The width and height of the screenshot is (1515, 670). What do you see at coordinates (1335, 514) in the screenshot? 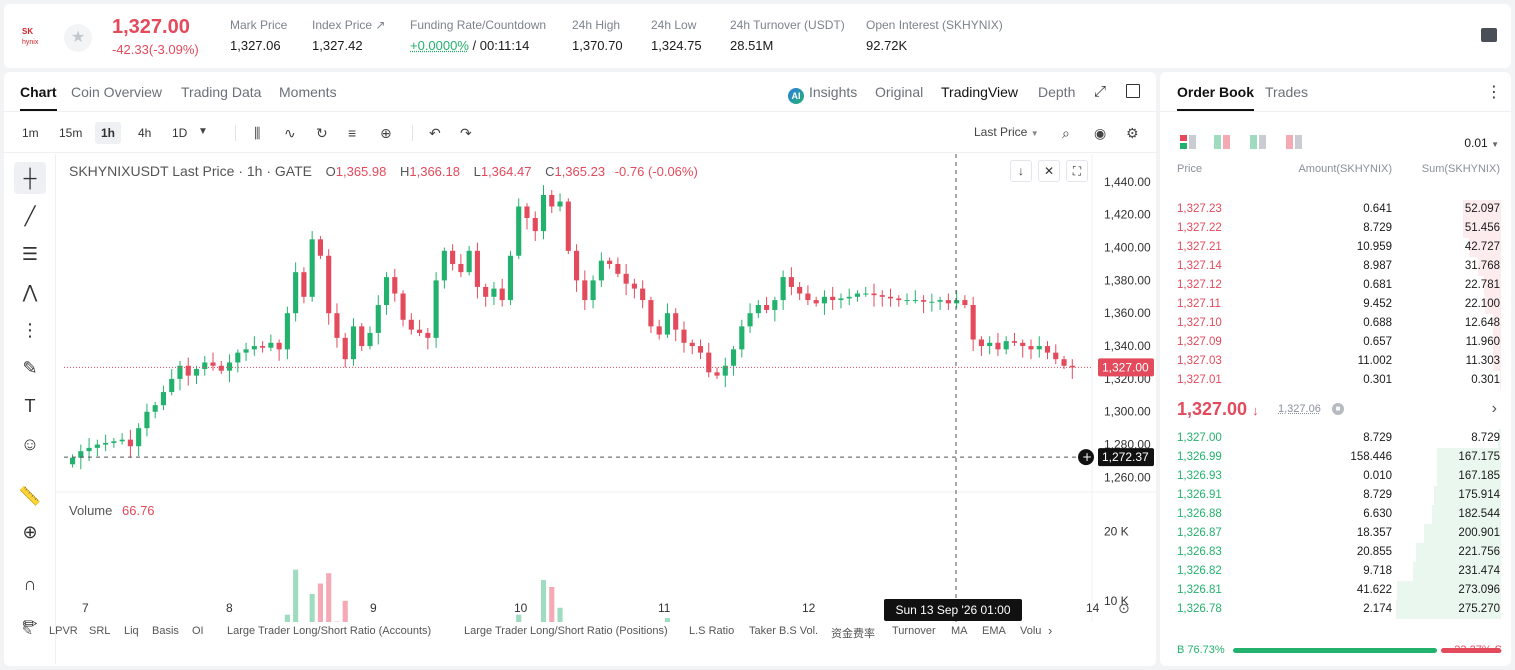
I see `bid-row: 1,326.88 6.630 182.544` at bounding box center [1335, 514].